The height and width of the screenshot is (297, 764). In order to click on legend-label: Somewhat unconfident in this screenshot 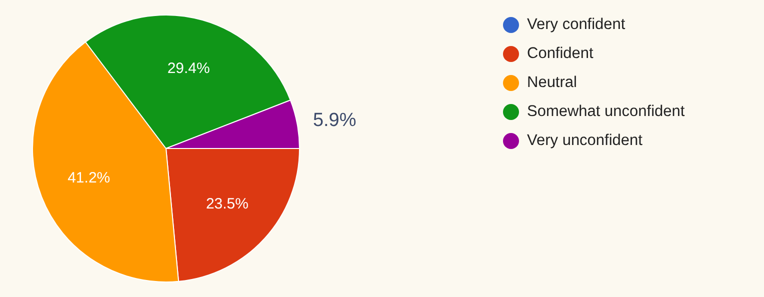, I will do `click(606, 111)`.